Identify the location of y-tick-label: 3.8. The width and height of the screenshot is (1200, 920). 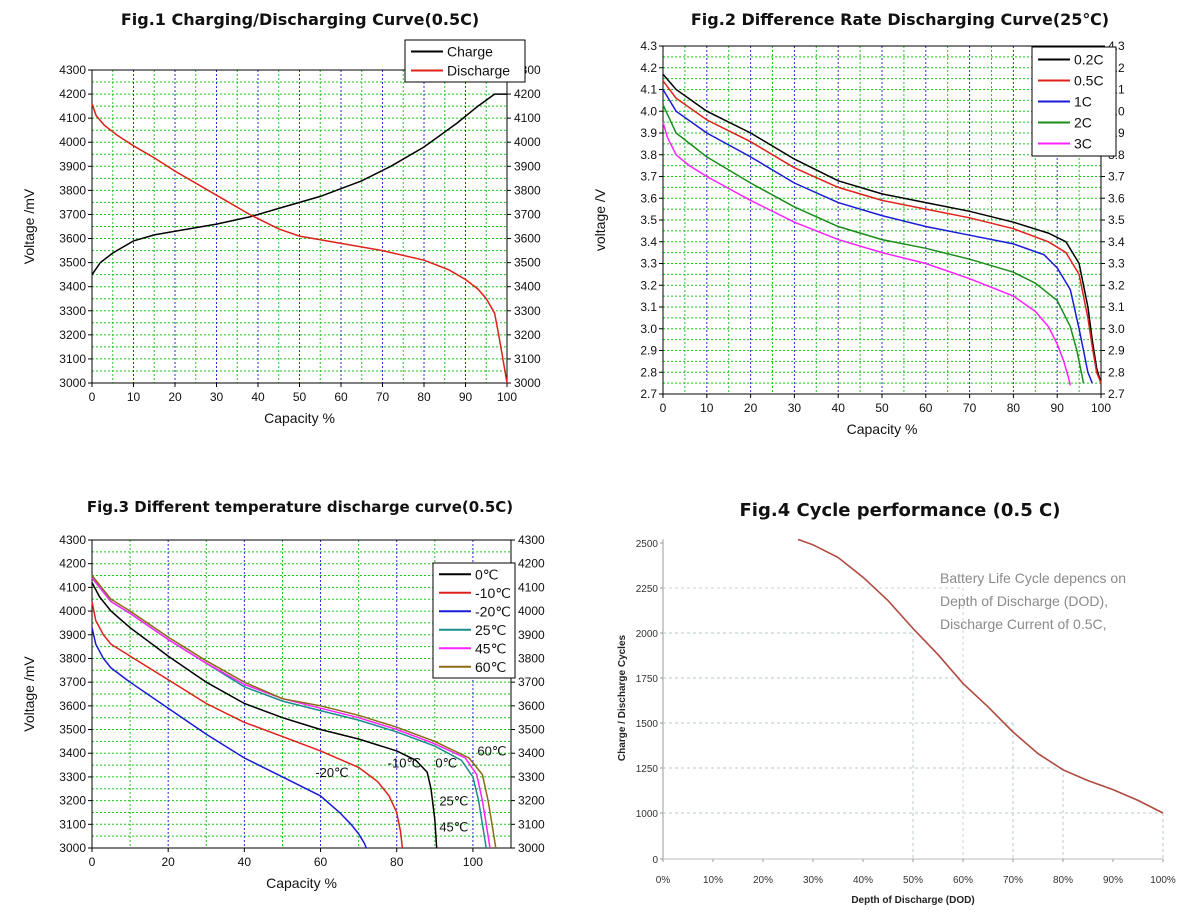
(648, 155).